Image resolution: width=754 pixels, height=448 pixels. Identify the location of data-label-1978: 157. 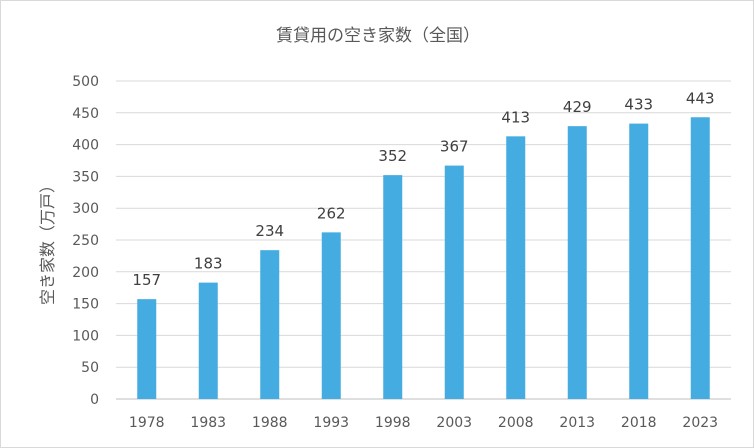
(146, 280).